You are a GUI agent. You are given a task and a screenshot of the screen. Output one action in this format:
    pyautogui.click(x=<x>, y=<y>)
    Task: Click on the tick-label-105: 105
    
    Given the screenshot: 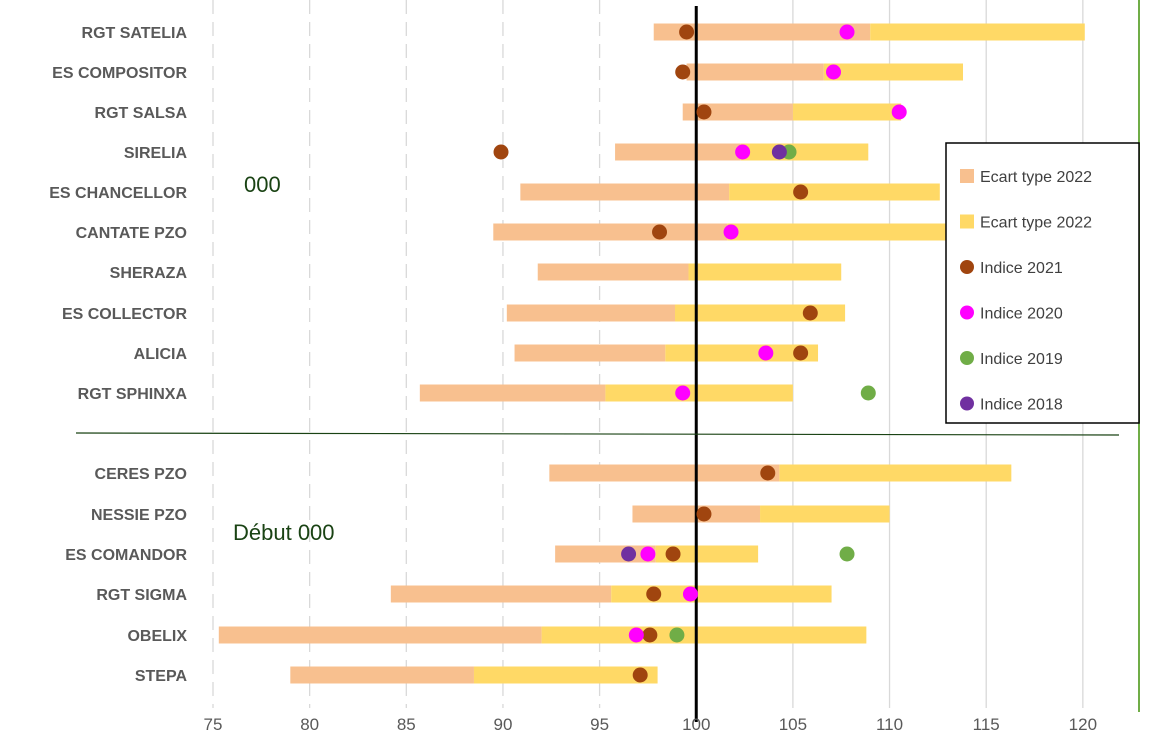 What is the action you would take?
    pyautogui.click(x=793, y=724)
    